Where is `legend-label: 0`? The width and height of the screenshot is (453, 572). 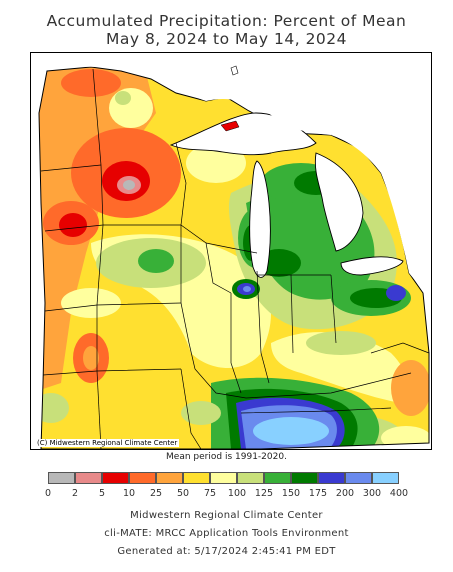 legend-label: 0 is located at coordinates (48, 493).